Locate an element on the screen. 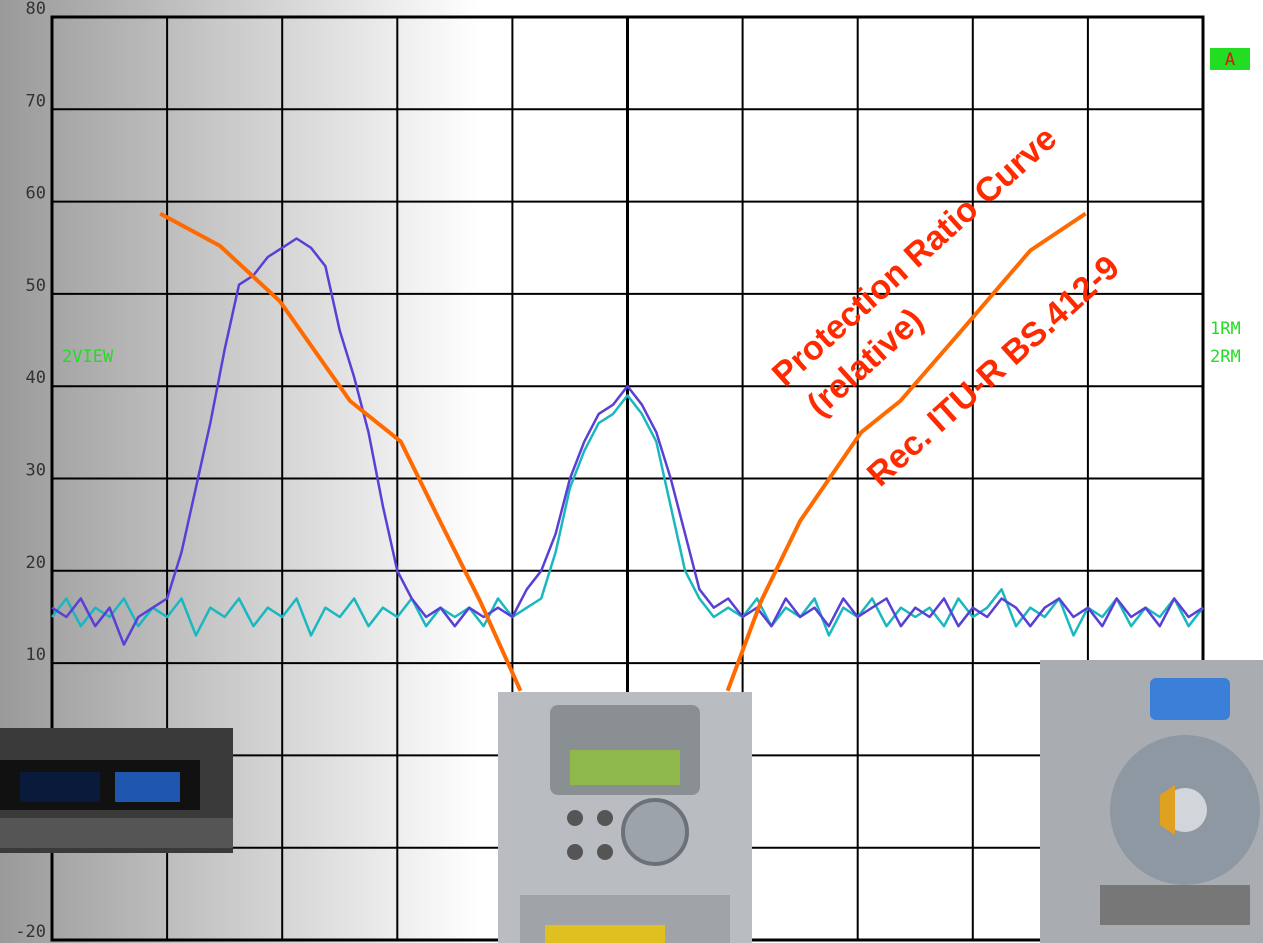  y-tick-label: 30 is located at coordinates (36, 471).